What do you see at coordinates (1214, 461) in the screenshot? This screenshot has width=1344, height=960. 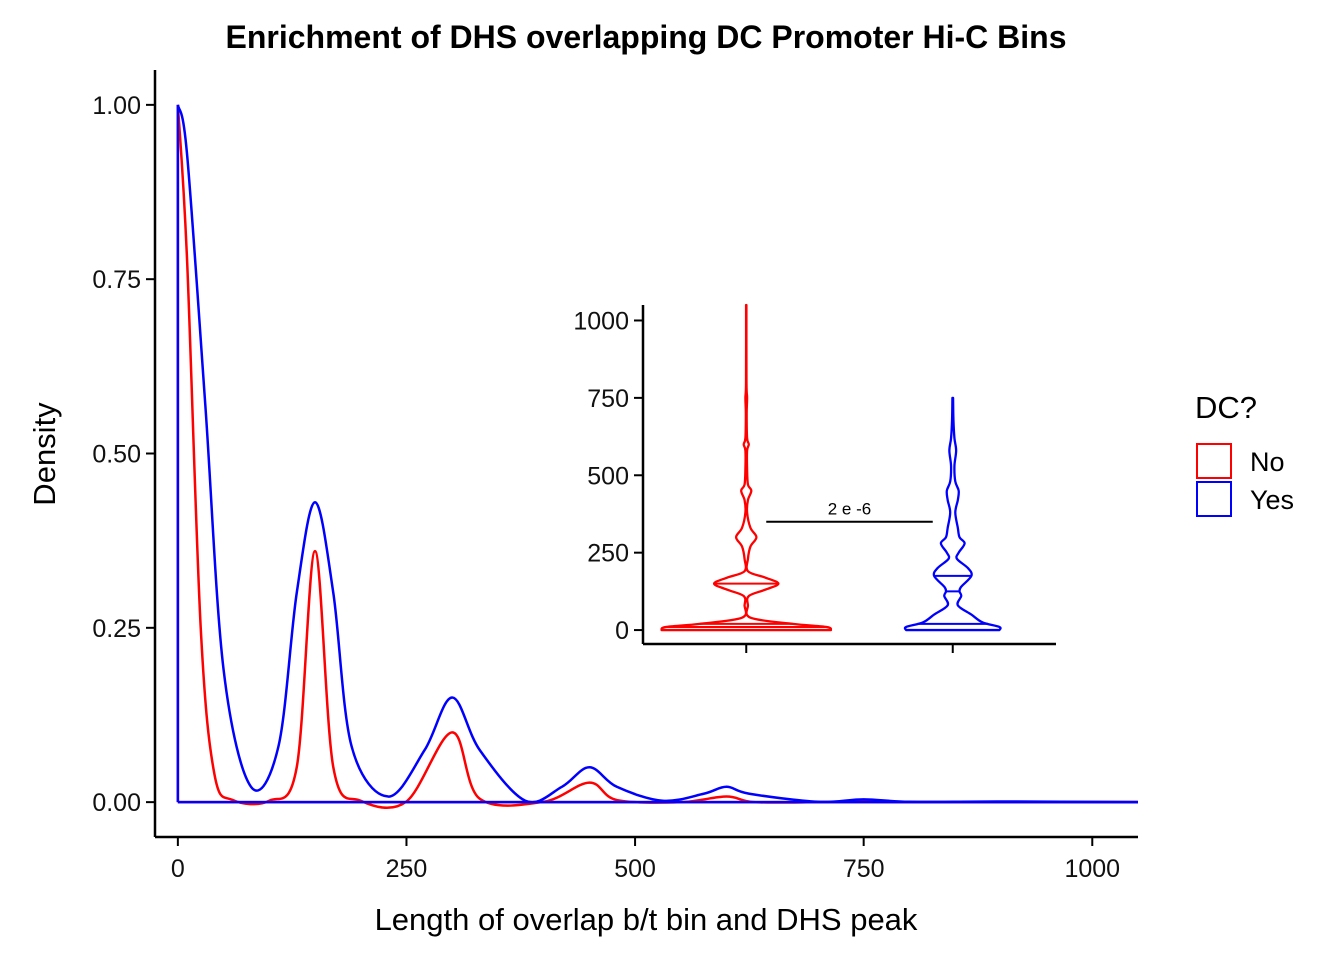 I see `legend-key-no` at bounding box center [1214, 461].